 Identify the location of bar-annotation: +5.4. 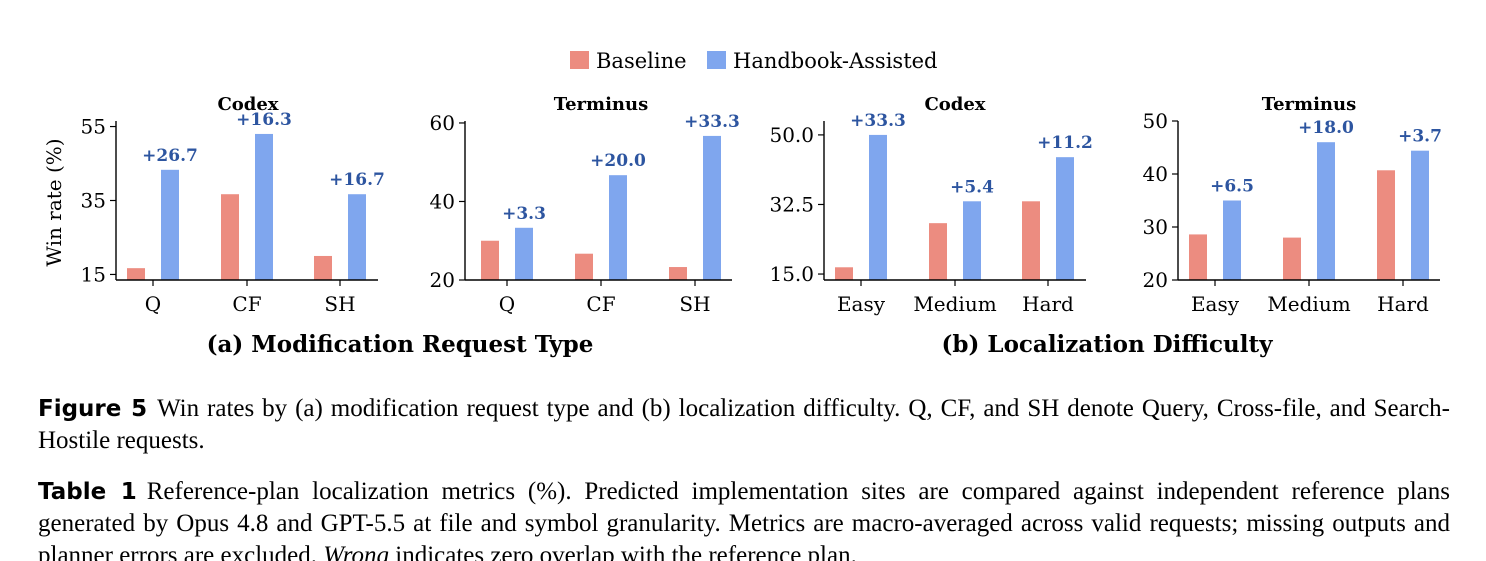
(972, 187).